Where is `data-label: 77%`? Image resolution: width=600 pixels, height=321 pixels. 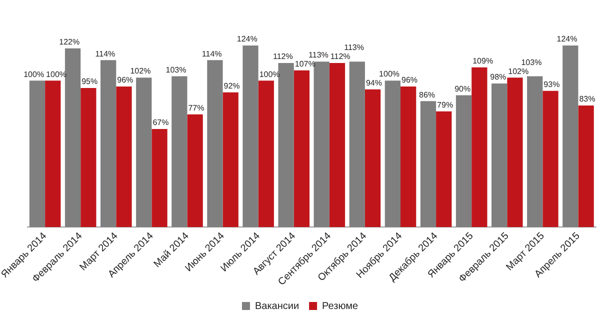
data-label: 77% is located at coordinates (196, 108).